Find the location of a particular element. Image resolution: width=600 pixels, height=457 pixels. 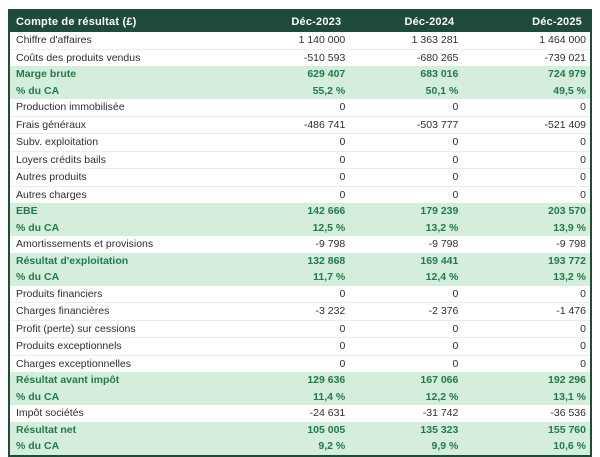

row-label: EBE is located at coordinates (27, 211).